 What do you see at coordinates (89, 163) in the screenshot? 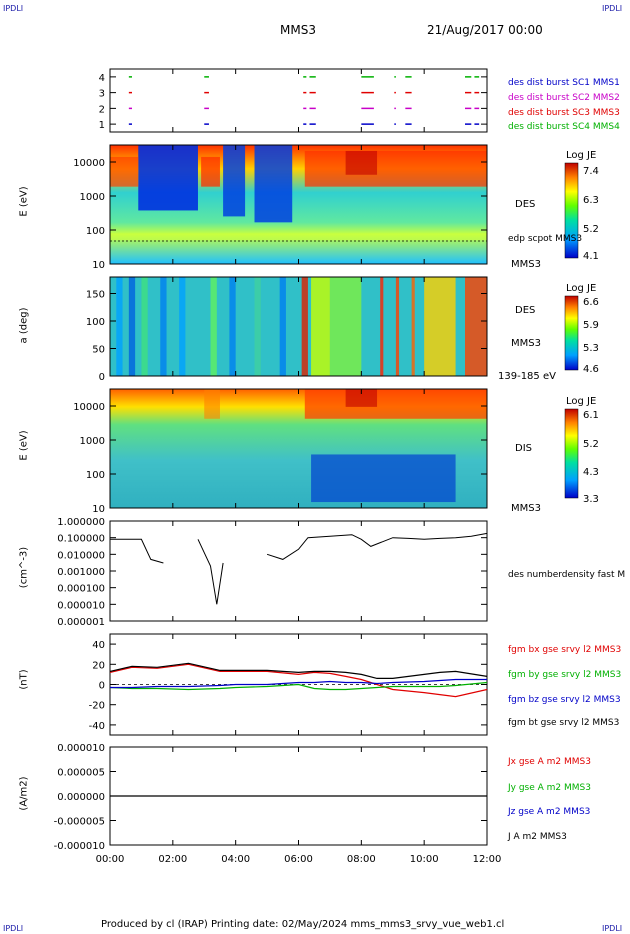
I see `des-energy-tick-label-3: 10000` at bounding box center [89, 163].